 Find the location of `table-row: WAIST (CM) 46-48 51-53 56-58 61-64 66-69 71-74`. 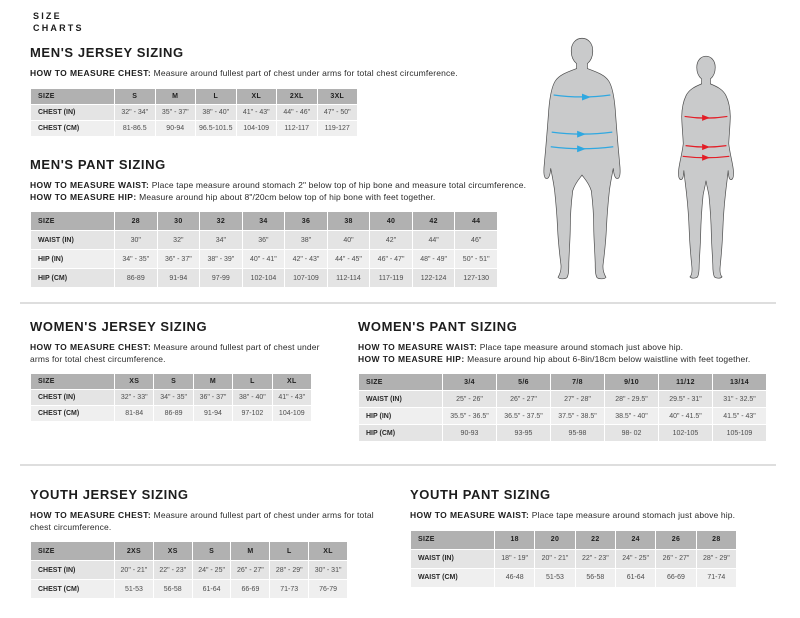

table-row: WAIST (CM) 46-48 51-53 56-58 61-64 66-69 71-74 is located at coordinates (573, 577).